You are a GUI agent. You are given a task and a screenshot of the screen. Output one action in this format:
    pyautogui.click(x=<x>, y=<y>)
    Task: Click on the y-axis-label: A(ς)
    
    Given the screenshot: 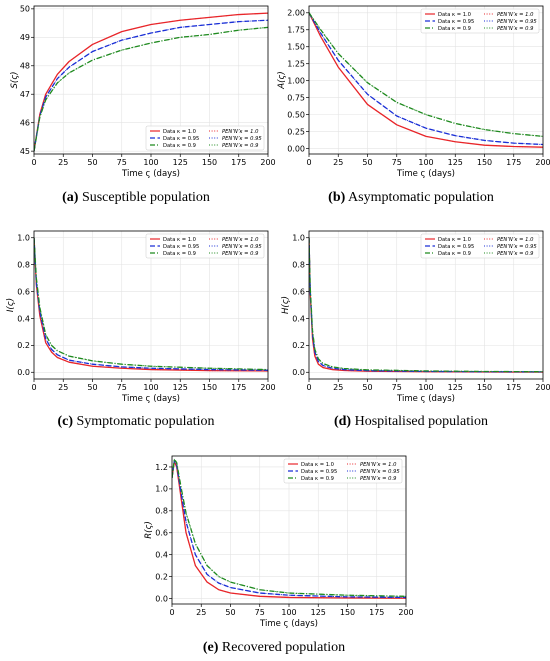 What is the action you would take?
    pyautogui.click(x=282, y=80)
    